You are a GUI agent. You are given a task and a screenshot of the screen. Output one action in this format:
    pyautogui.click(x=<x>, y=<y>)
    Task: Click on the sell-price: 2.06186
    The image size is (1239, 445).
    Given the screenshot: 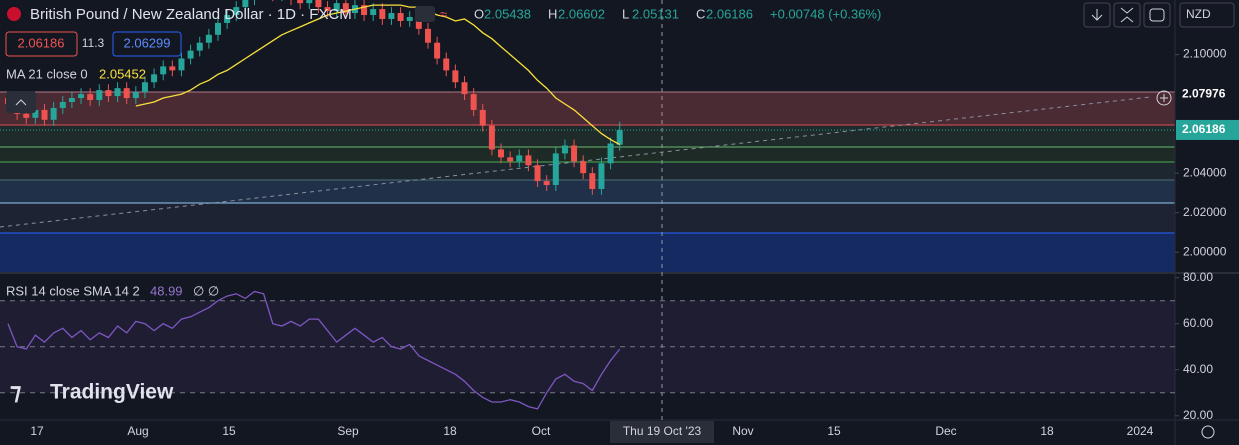 What is the action you would take?
    pyautogui.click(x=41, y=42)
    